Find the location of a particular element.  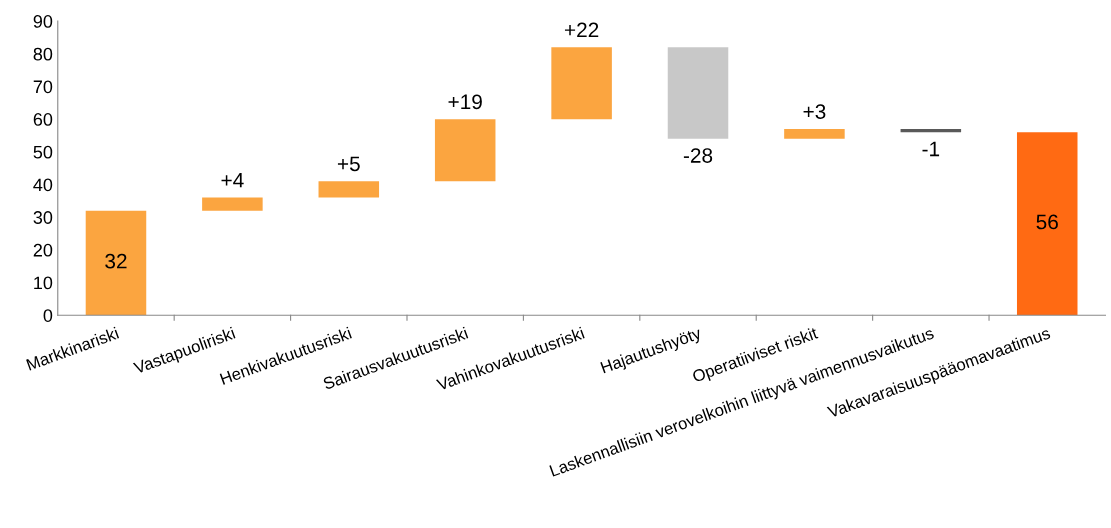

data-label: +19 is located at coordinates (465, 102).